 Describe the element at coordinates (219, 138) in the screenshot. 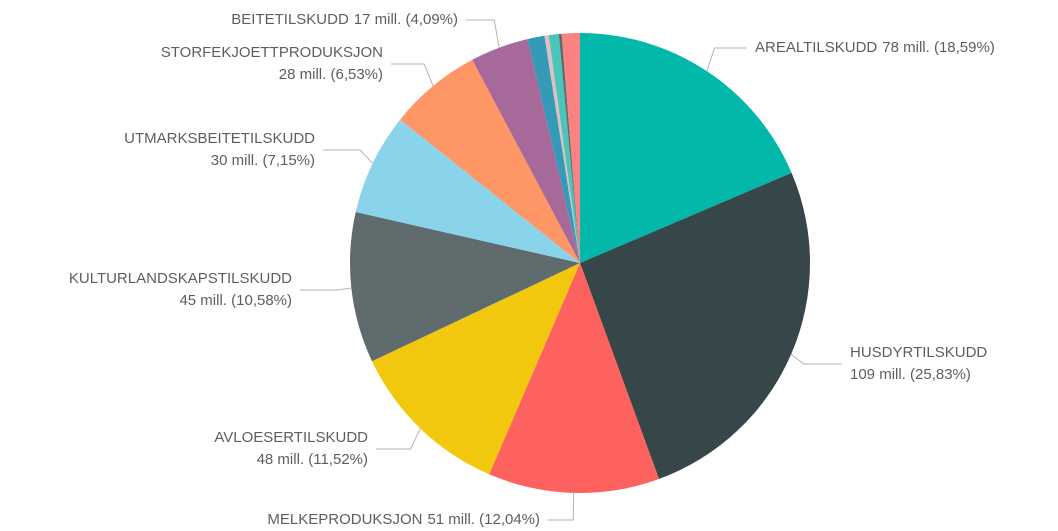

I see `category-label: UTMARKSBEITETILSKUDD` at that location.